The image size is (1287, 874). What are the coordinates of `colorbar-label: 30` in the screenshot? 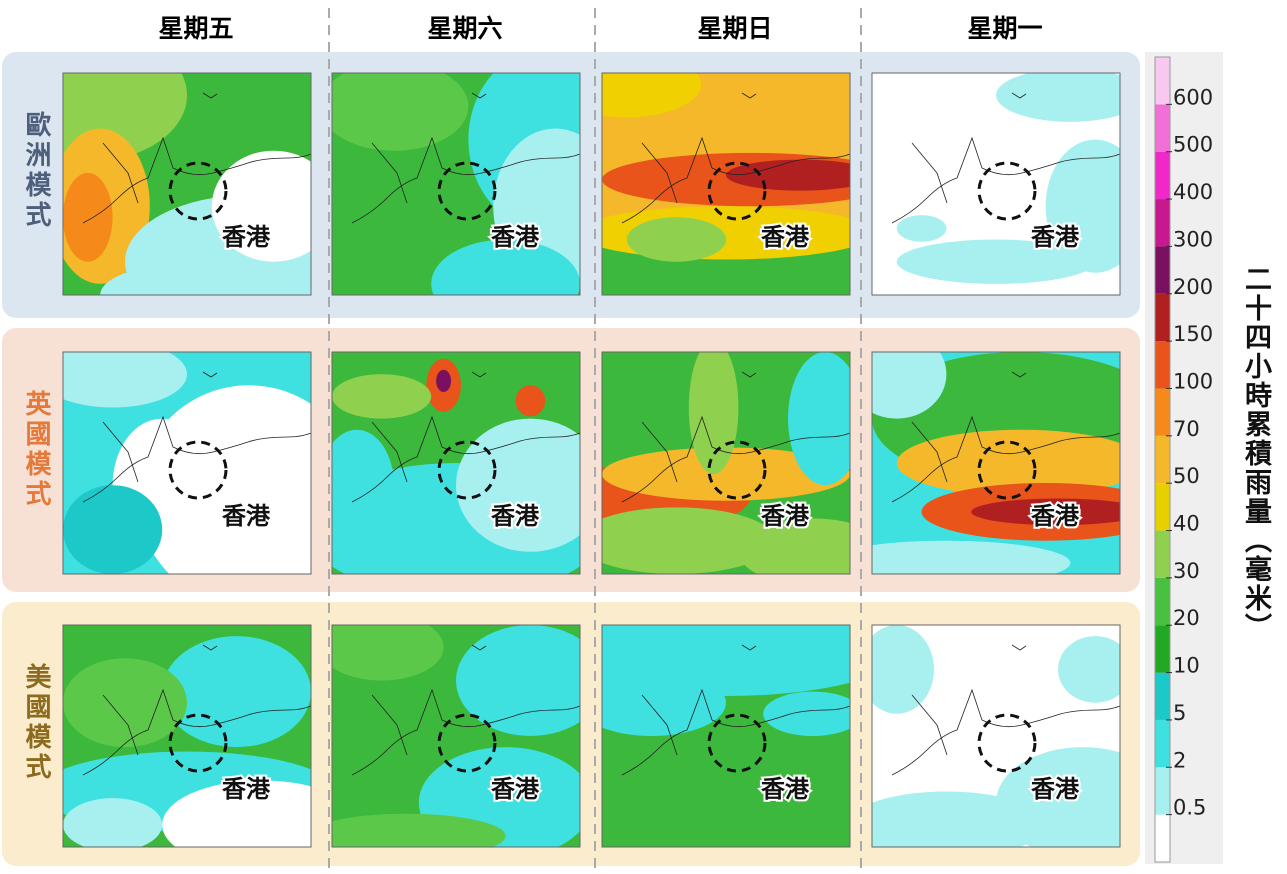 It's located at (1186, 571).